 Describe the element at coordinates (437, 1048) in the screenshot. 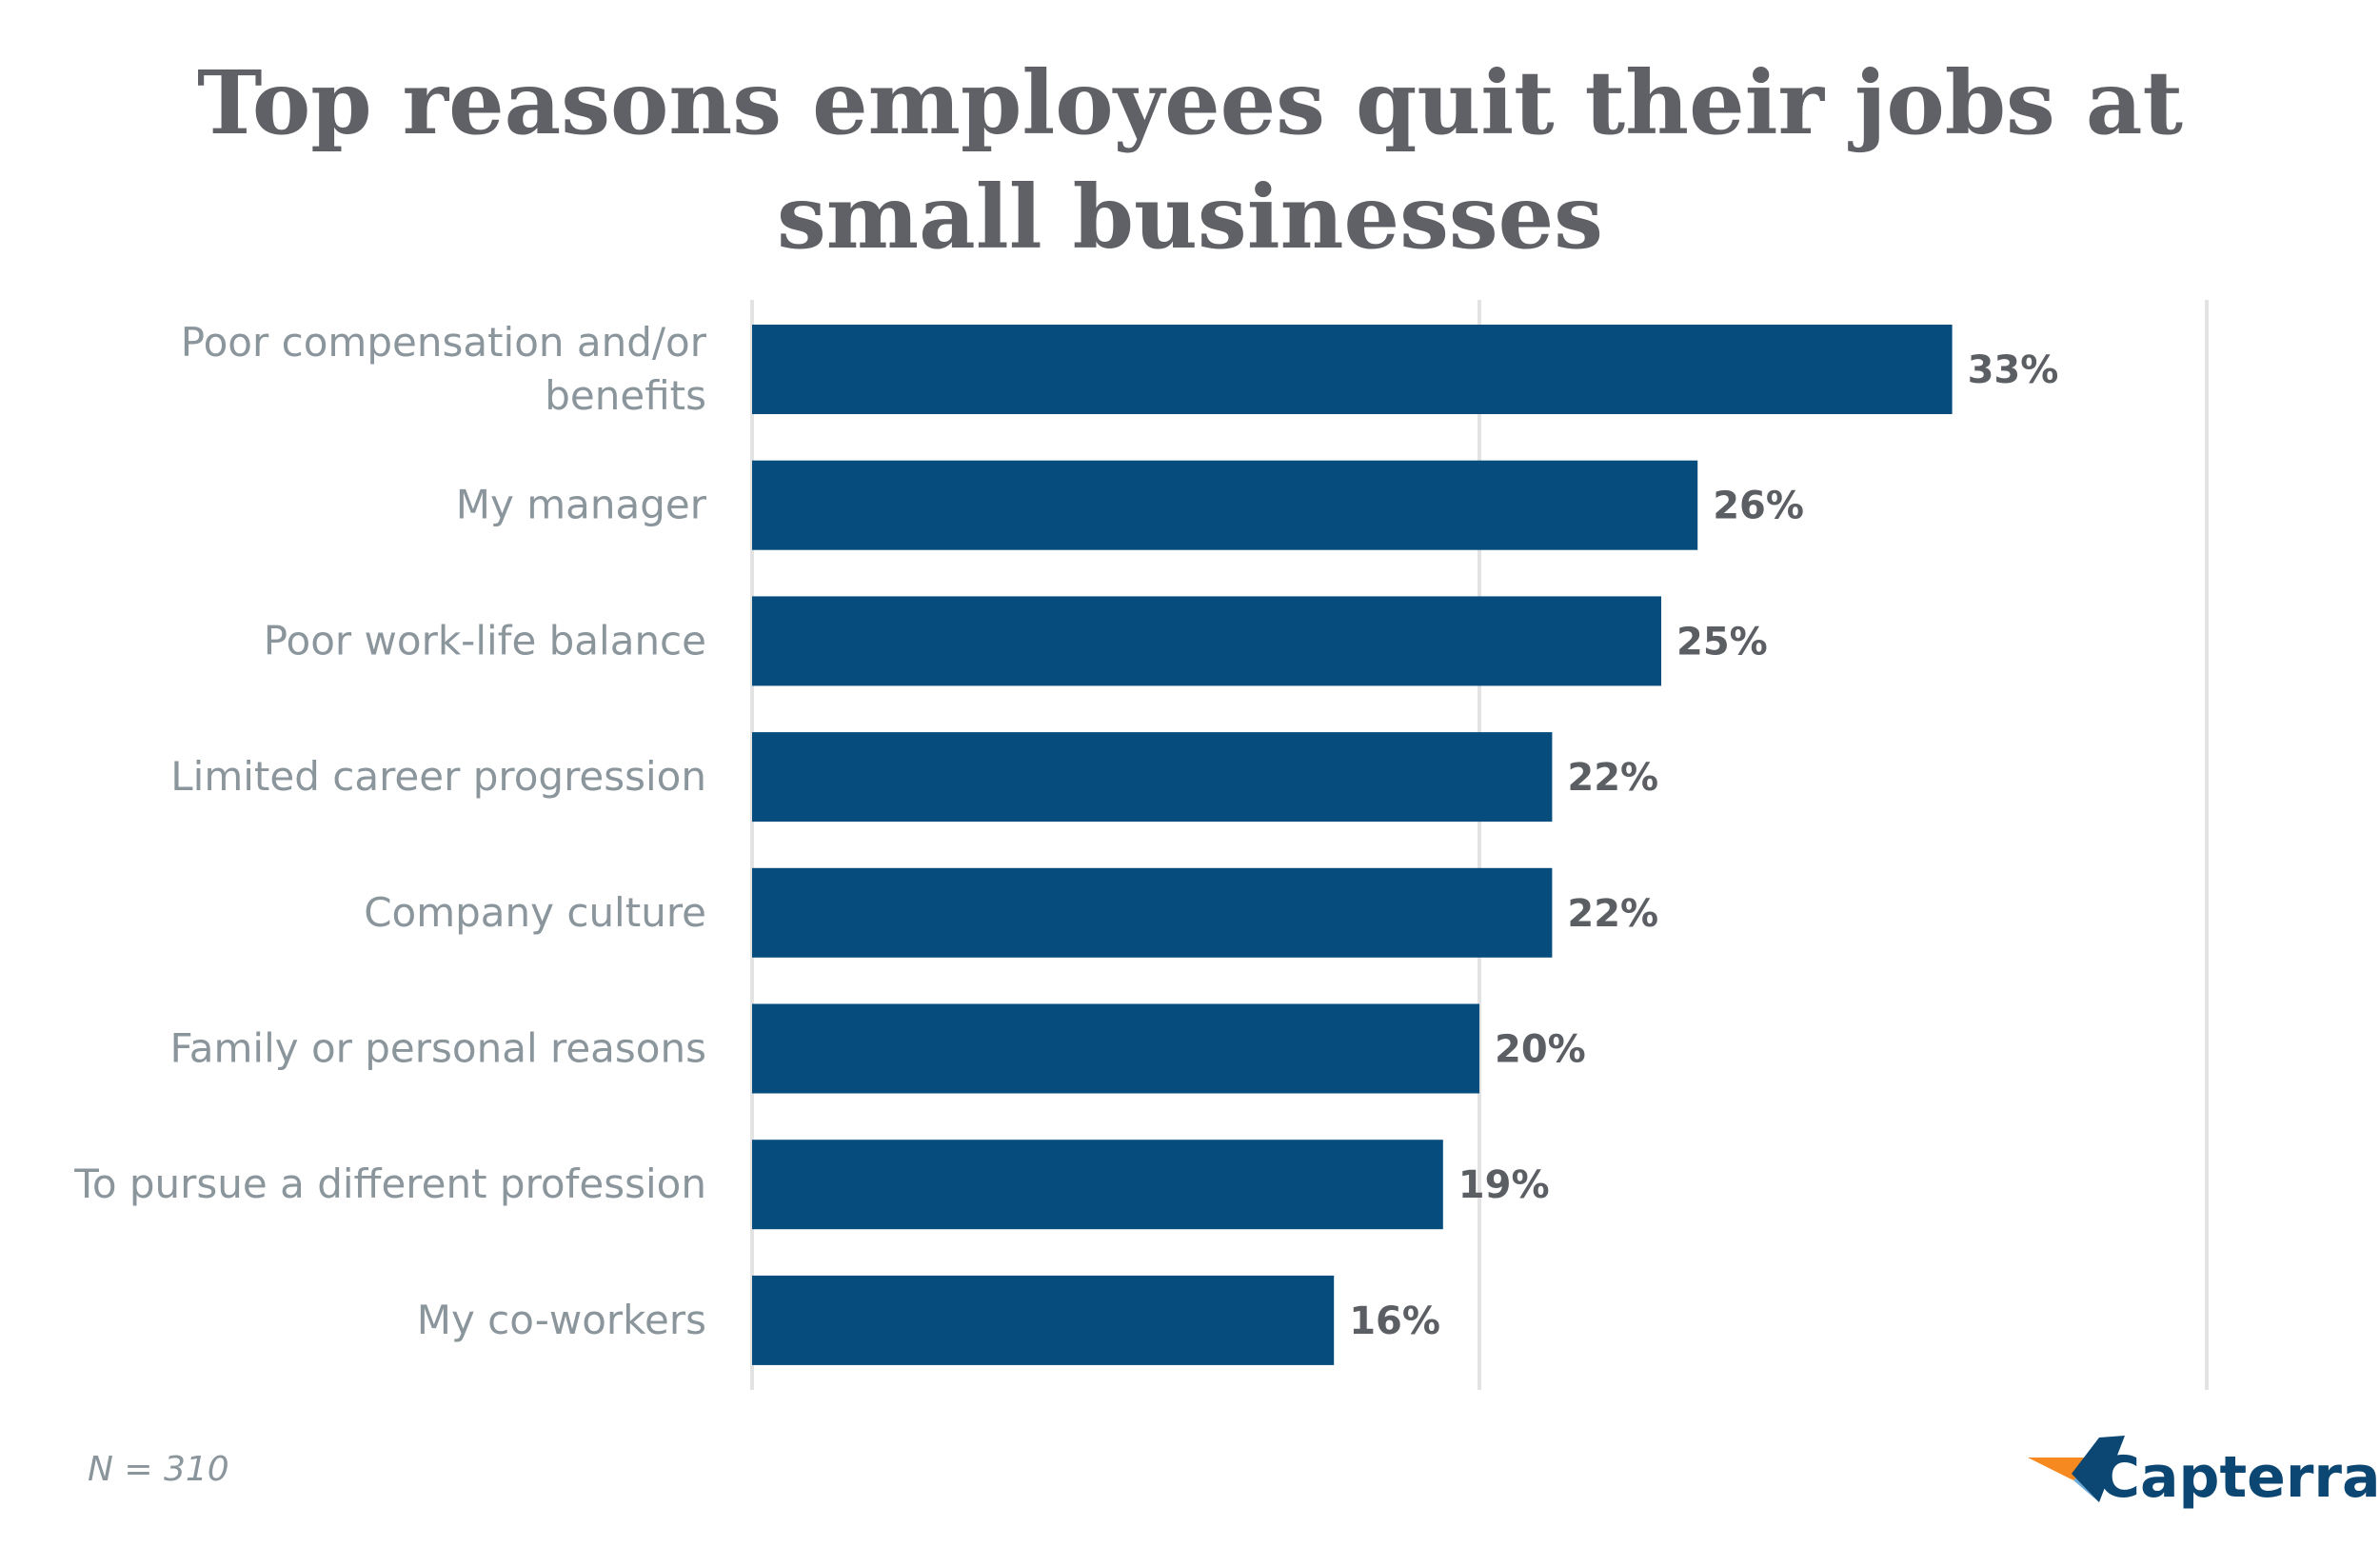

I see `category-label-5: Family or personal reasons` at that location.